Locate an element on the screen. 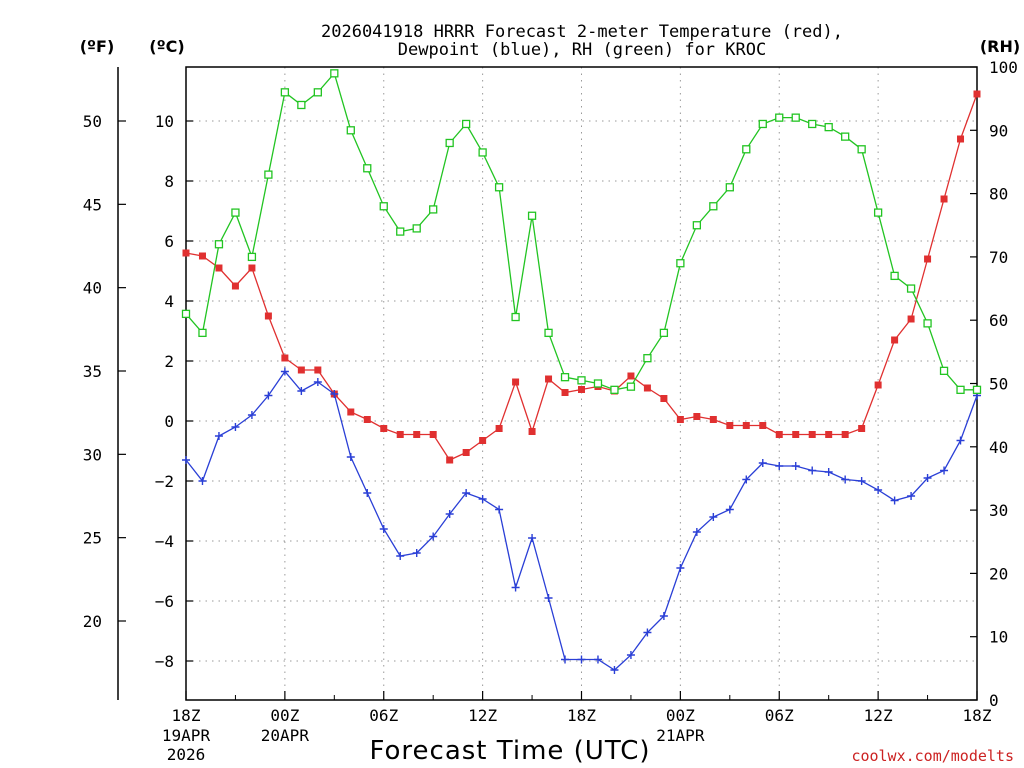 This screenshot has height=768, width=1024. celsius-tick-label: −4 is located at coordinates (164, 541).